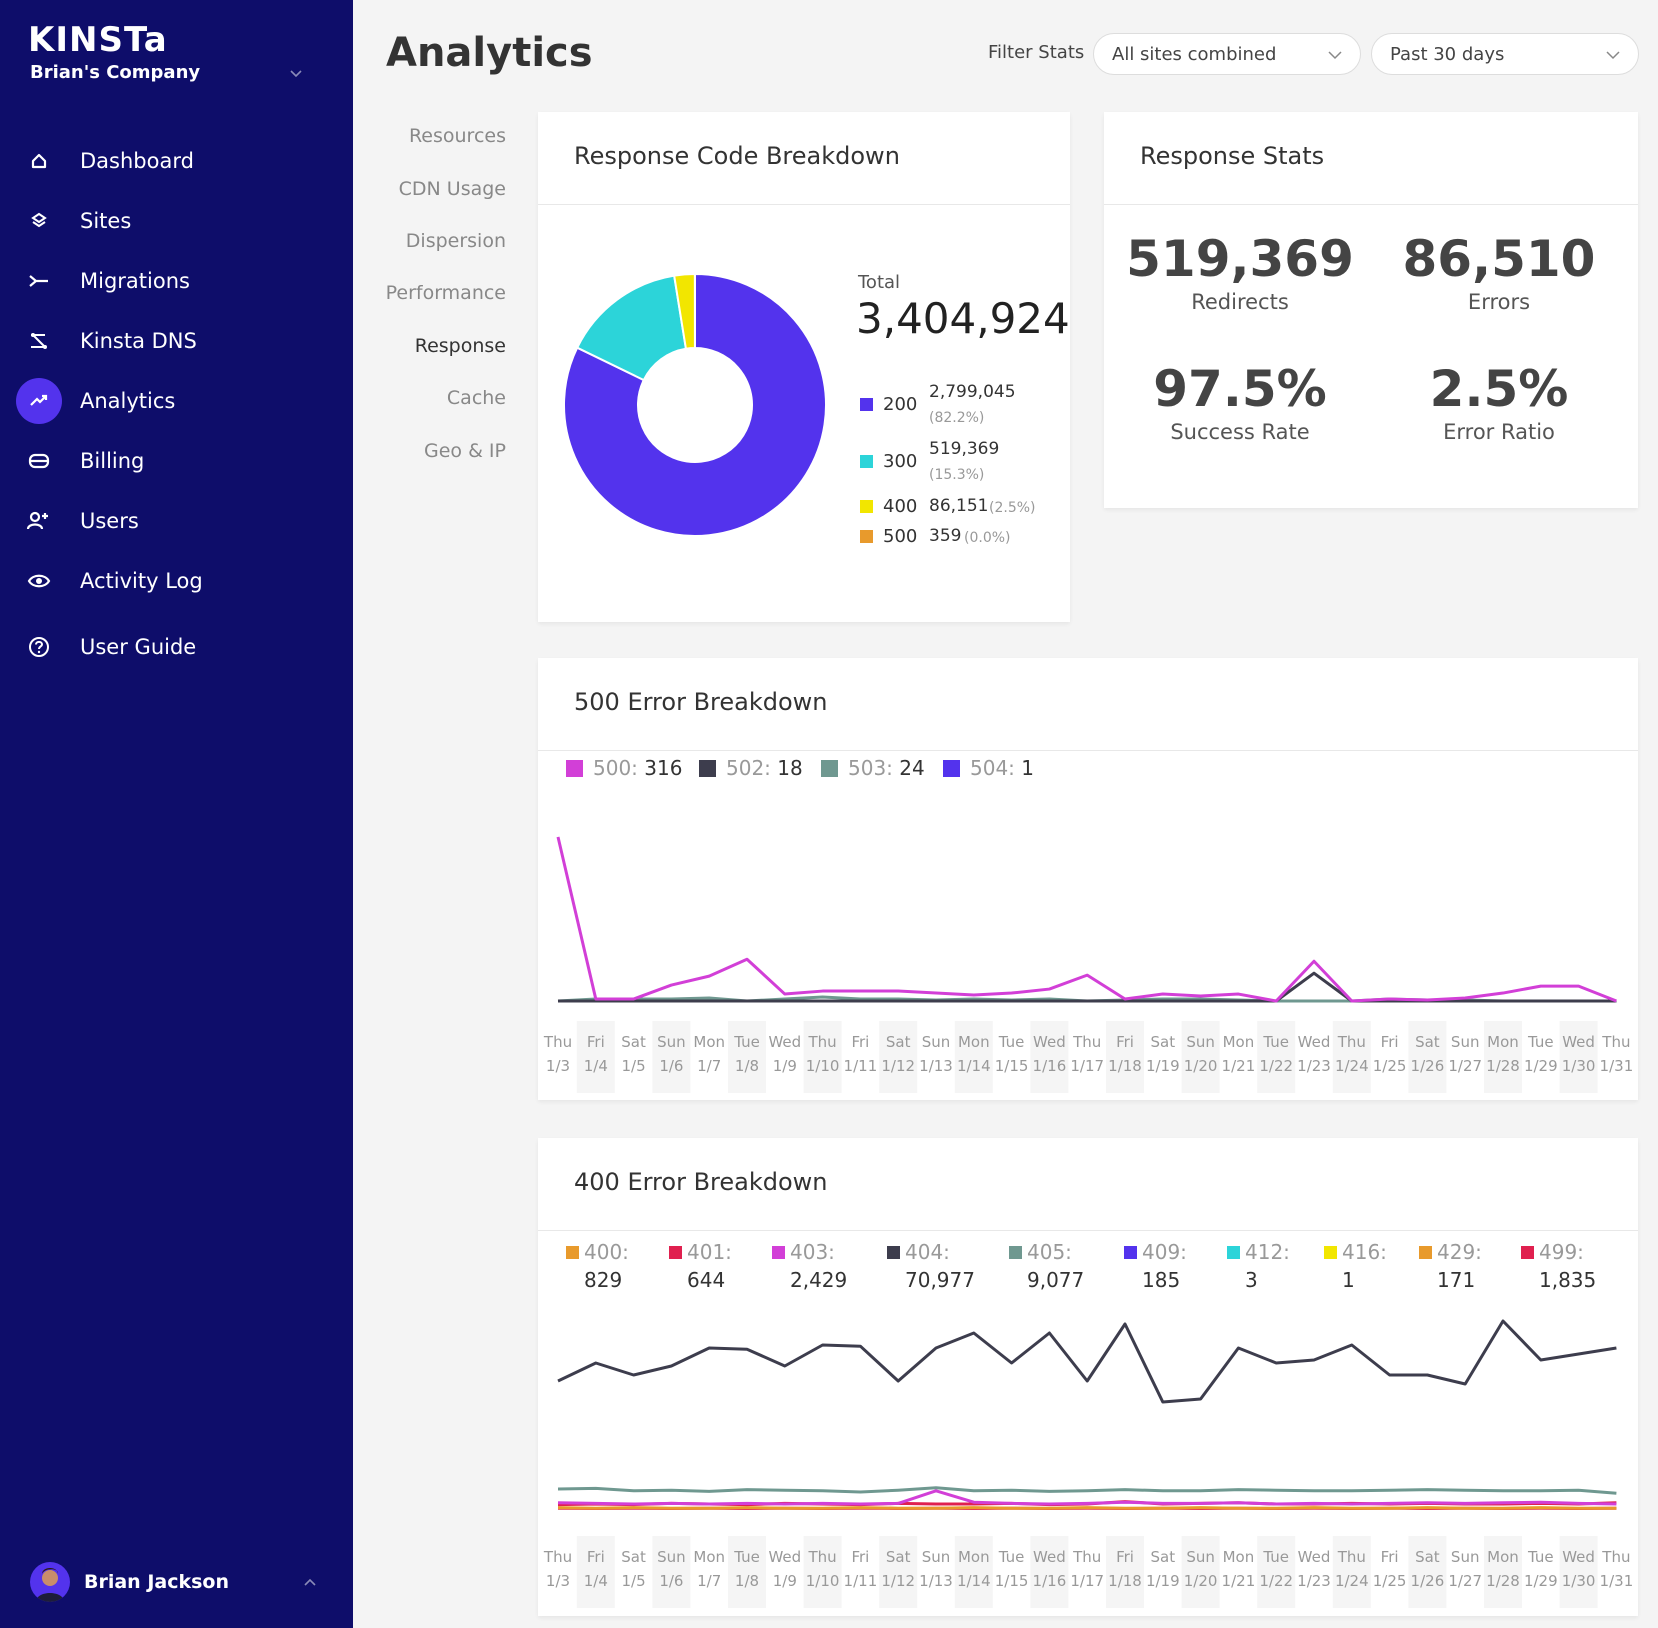 This screenshot has height=1628, width=1658. I want to click on errors-label: Errors, so click(1499, 302).